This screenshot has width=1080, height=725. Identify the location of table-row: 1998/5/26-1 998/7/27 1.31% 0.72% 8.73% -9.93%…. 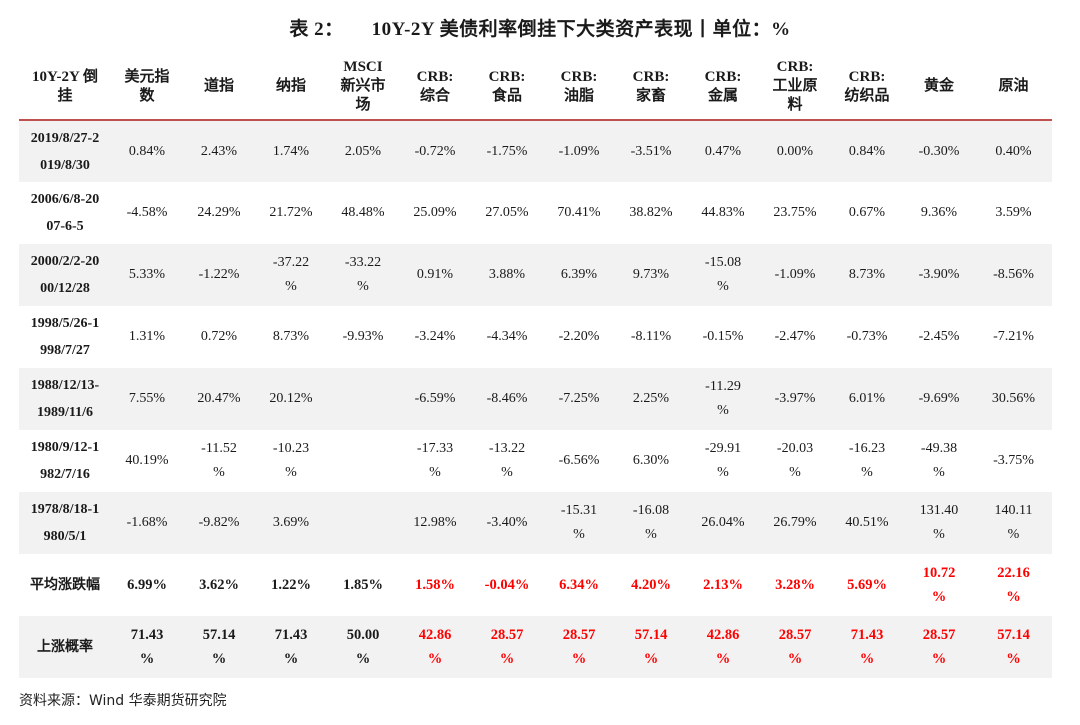
(535, 337).